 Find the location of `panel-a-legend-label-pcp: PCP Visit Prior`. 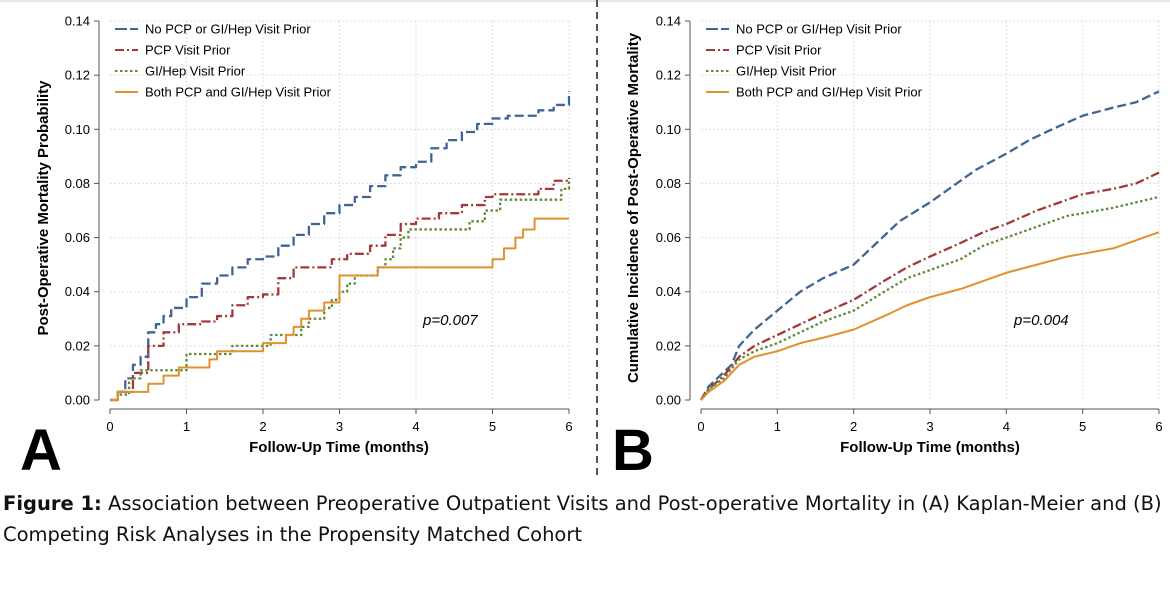

panel-a-legend-label-pcp: PCP Visit Prior is located at coordinates (188, 50).